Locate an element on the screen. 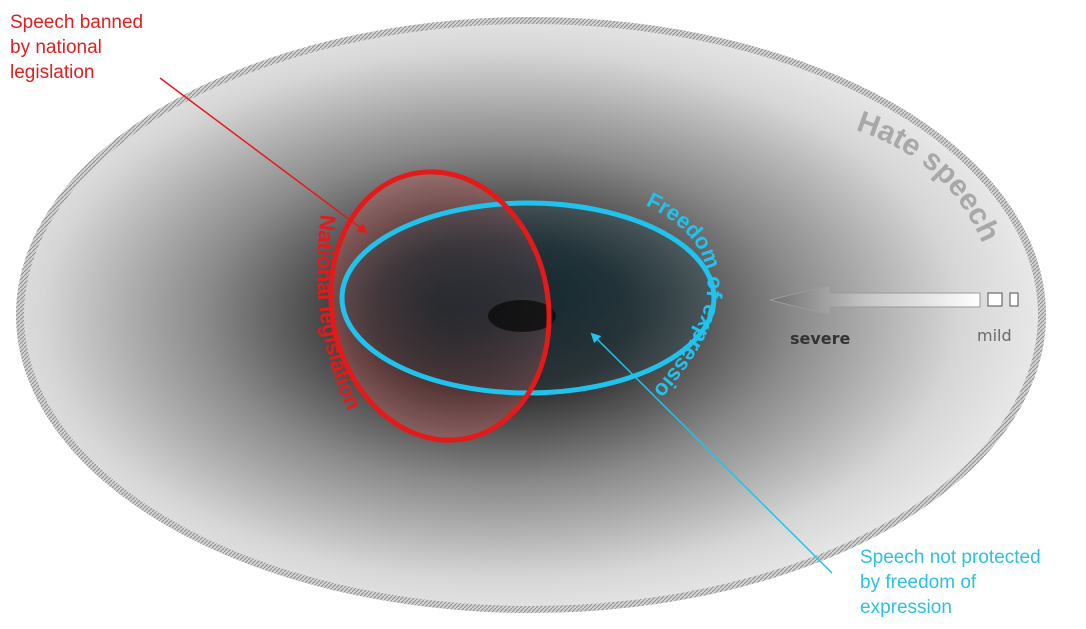 Image resolution: width=1086 pixels, height=629 pixels. severity-arrow is located at coordinates (894, 300).